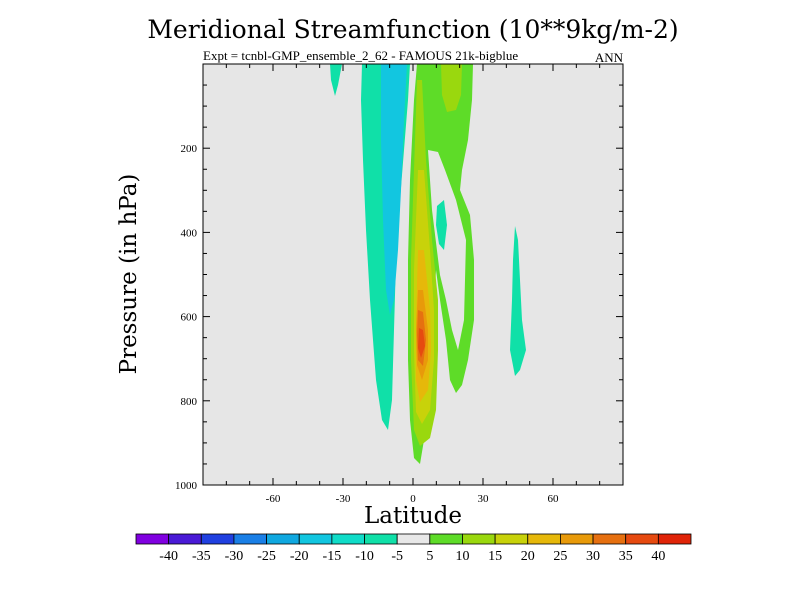  Describe the element at coordinates (189, 149) in the screenshot. I see `y-tick-label: 200` at that location.